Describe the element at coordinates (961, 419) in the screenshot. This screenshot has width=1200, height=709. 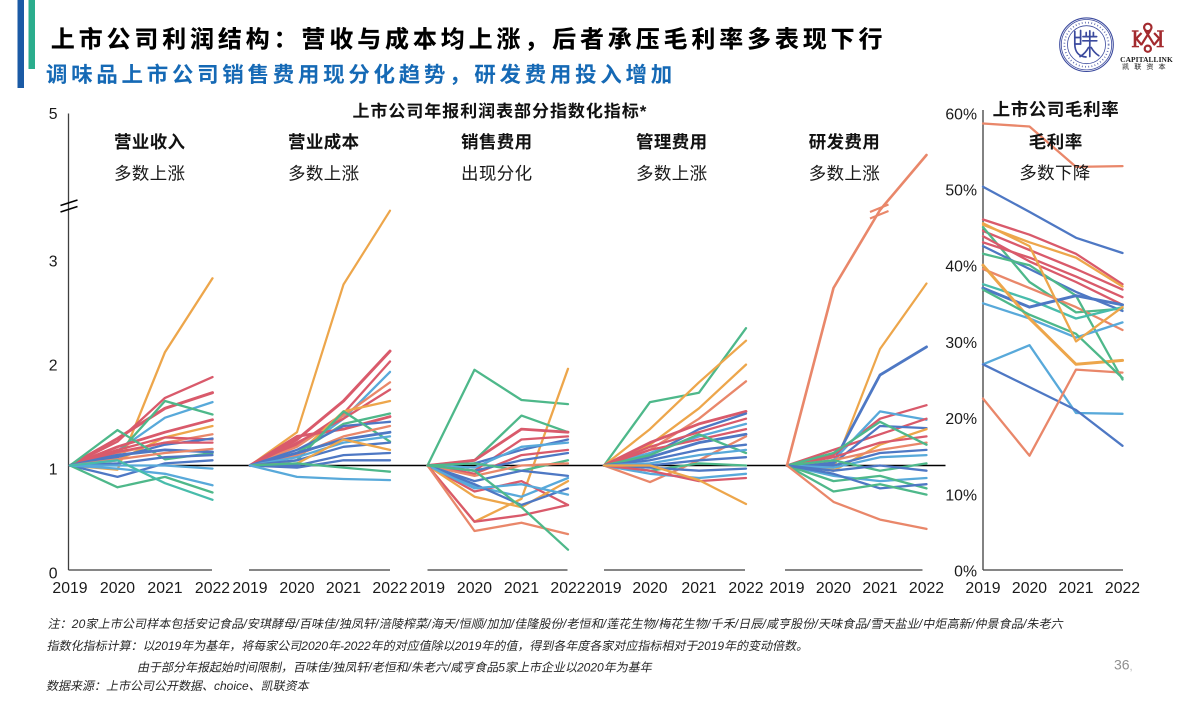
I see `svg-text: 20%` at that location.